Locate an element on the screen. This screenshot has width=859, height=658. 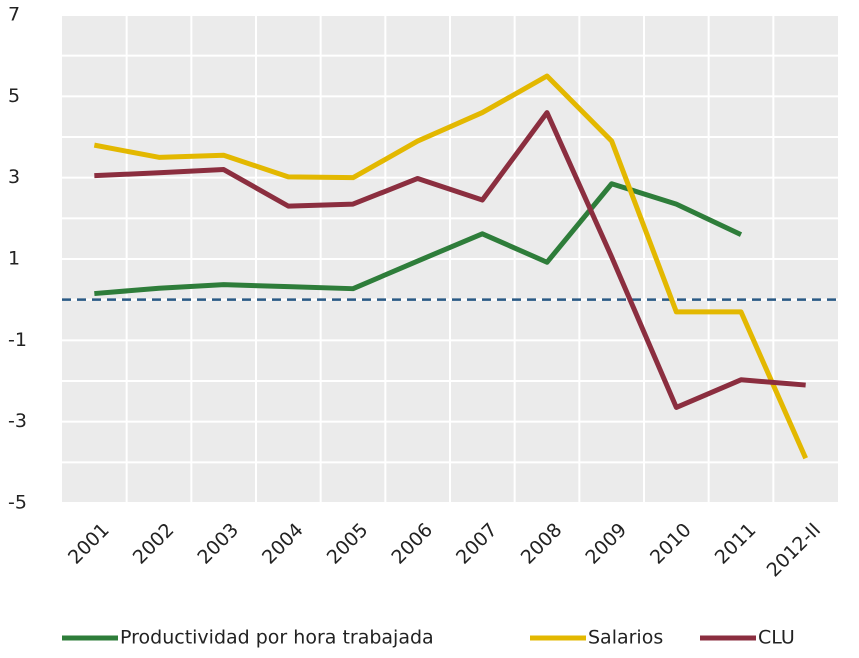
x-tick-label: 2002 is located at coordinates (154, 544).